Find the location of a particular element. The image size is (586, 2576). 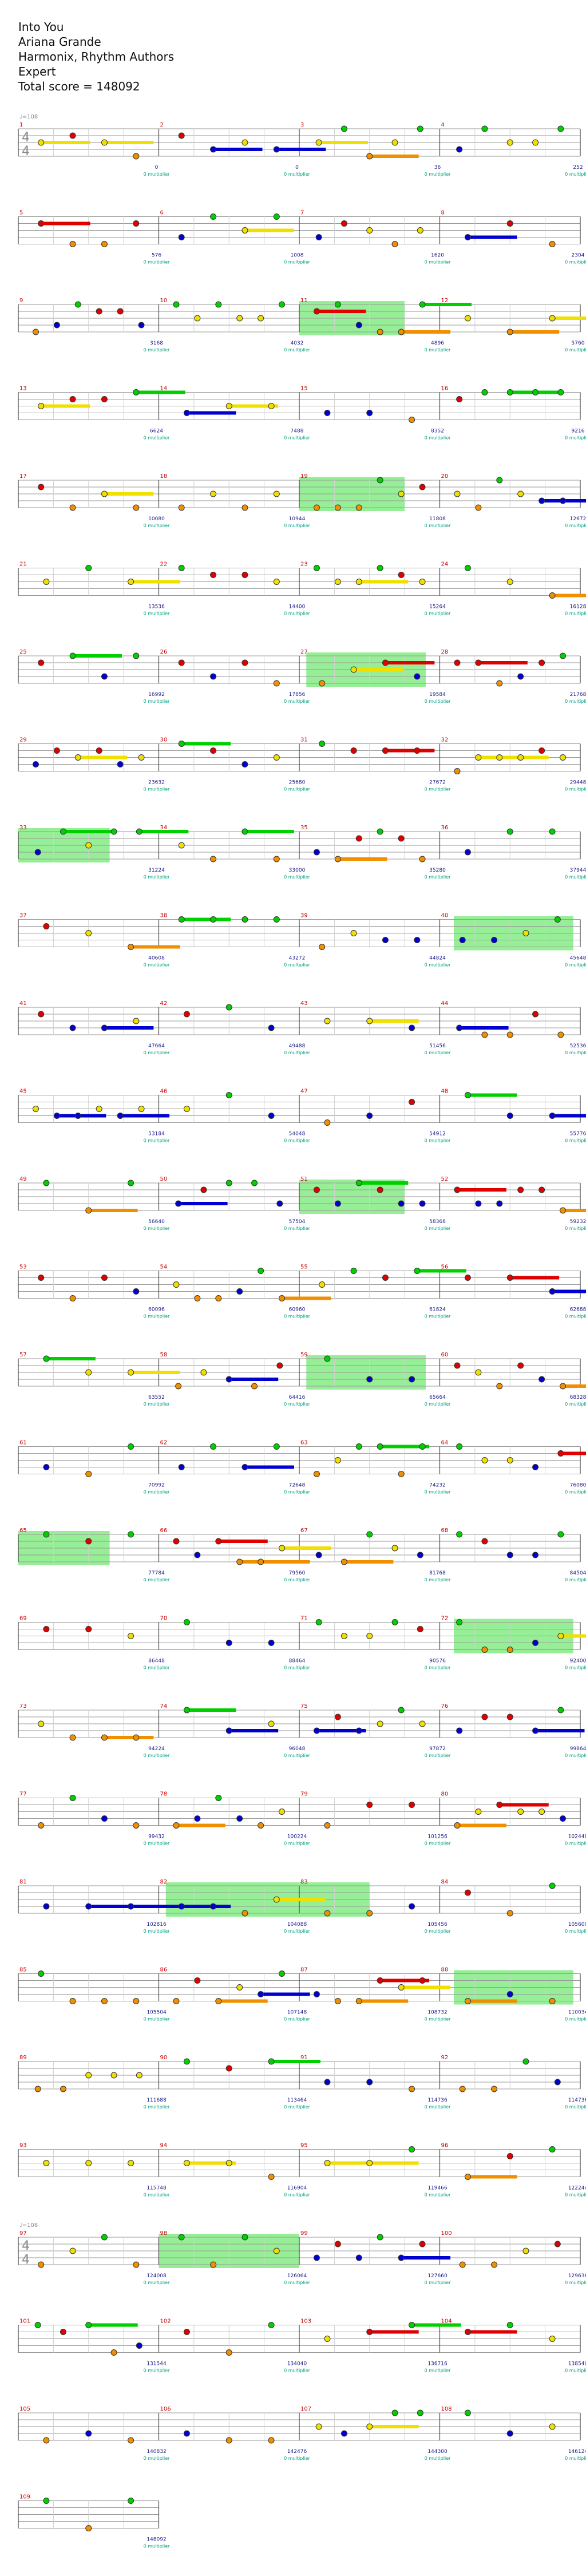

measure-number: 63 is located at coordinates (304, 1443).